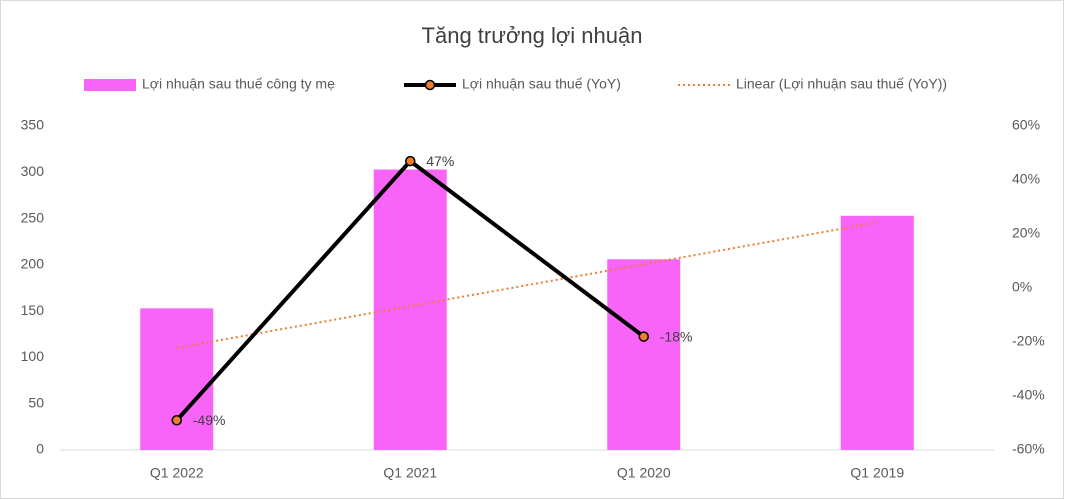 Image resolution: width=1065 pixels, height=500 pixels. What do you see at coordinates (33, 171) in the screenshot?
I see `y-tick-label: 300` at bounding box center [33, 171].